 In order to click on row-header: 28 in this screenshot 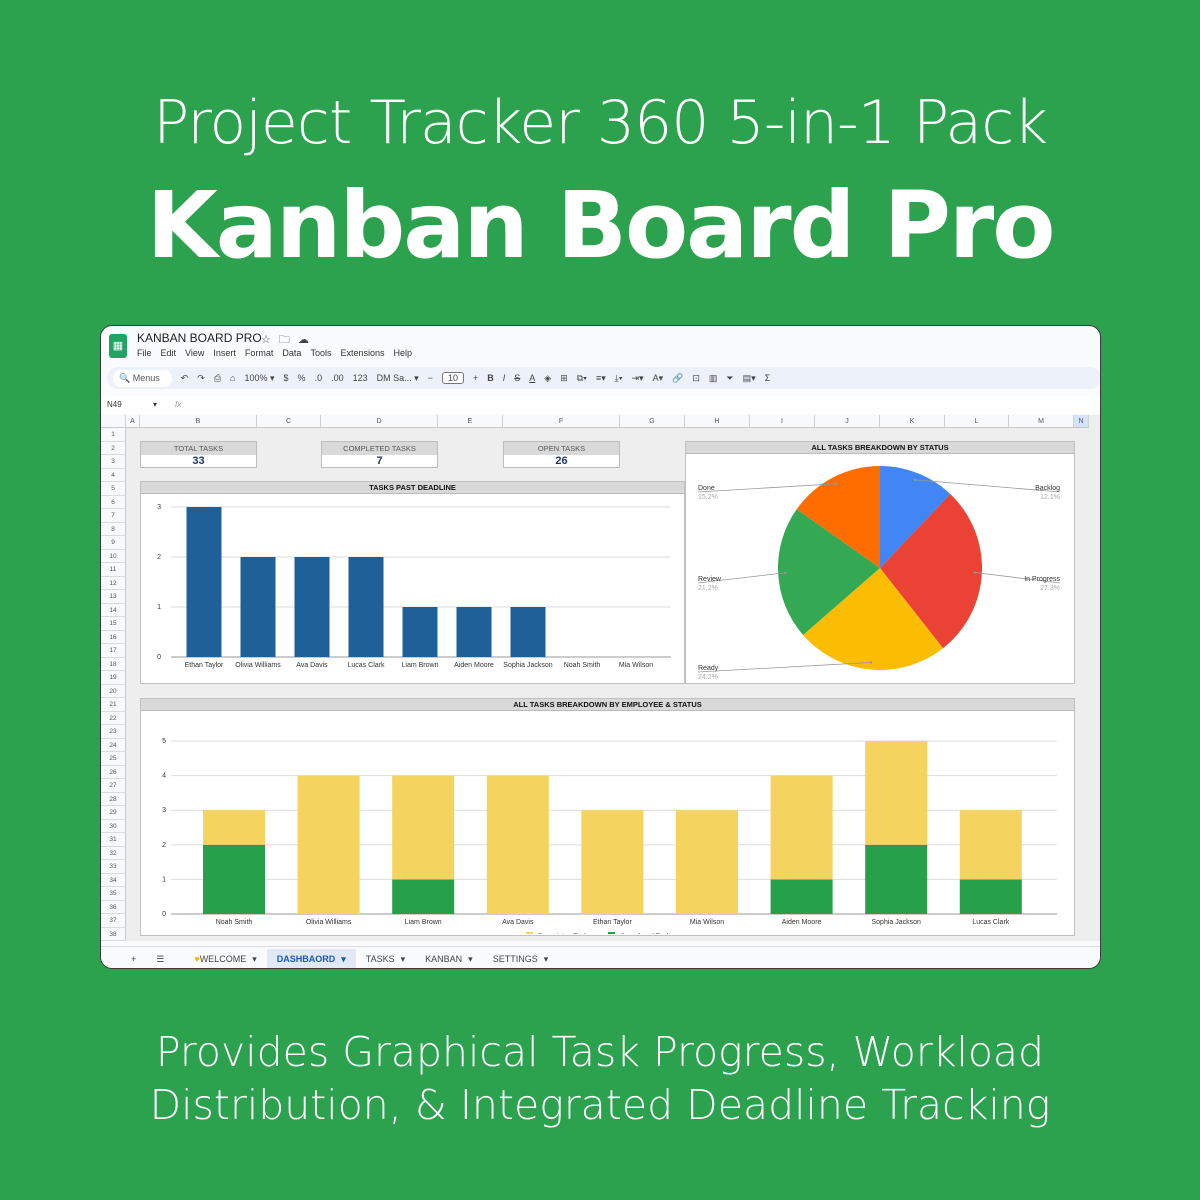, I will do `click(113, 799)`.